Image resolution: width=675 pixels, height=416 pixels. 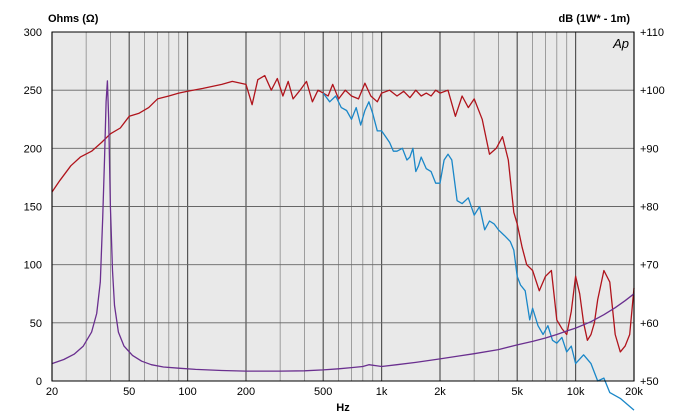 I want to click on y-left-tick-label: 0, so click(x=39, y=382).